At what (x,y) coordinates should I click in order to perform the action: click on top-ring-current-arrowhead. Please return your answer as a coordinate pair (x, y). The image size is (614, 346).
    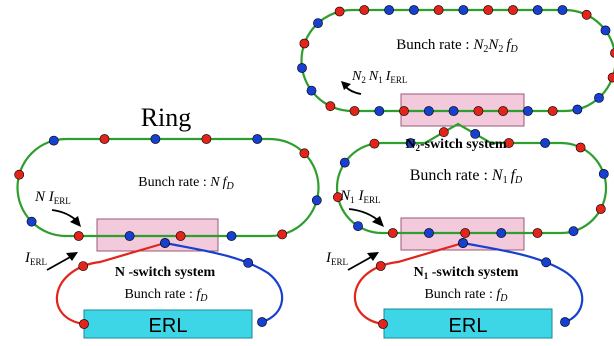
    Looking at the image, I should click on (346, 85).